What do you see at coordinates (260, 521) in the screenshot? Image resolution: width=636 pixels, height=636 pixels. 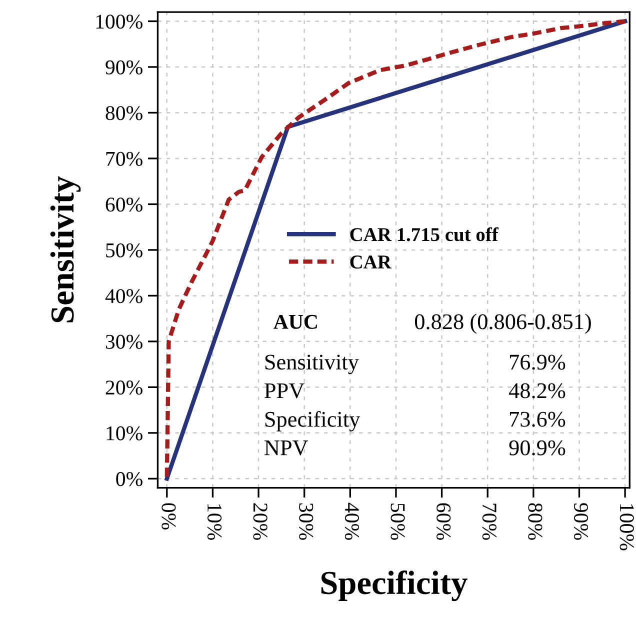 I see `x-tick-label: 20%` at bounding box center [260, 521].